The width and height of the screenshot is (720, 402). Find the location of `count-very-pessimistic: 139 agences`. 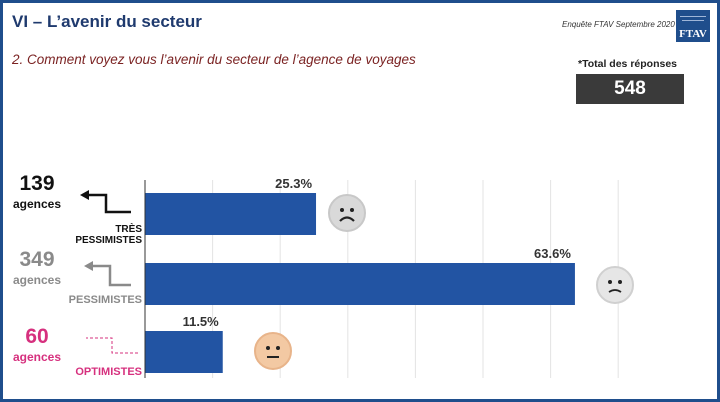

count-very-pessimistic: 139 agences is located at coordinates (37, 191).